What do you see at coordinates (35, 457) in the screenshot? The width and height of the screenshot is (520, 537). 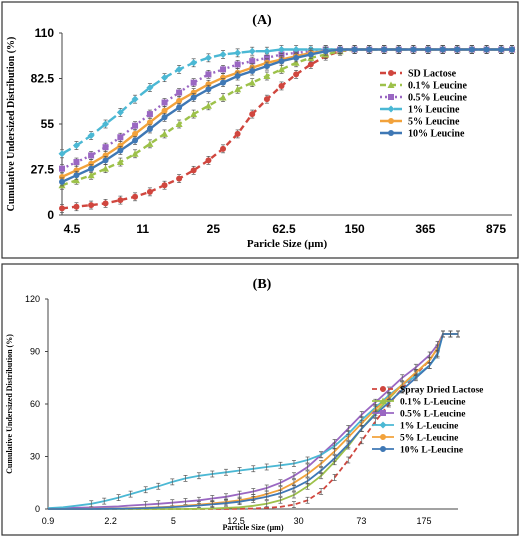 I see `chart-b-y-tick-label: 30` at bounding box center [35, 457].